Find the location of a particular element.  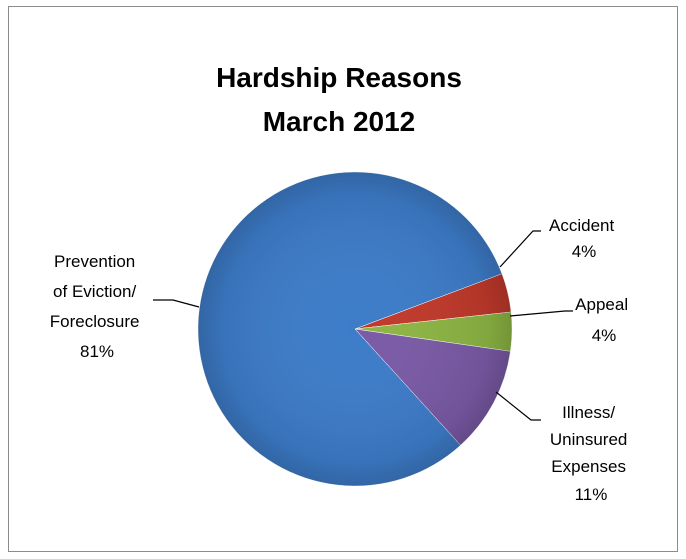

slice-label-prevention: Prevention of Eviction/ Foreclosure 81% is located at coordinates (97, 306).